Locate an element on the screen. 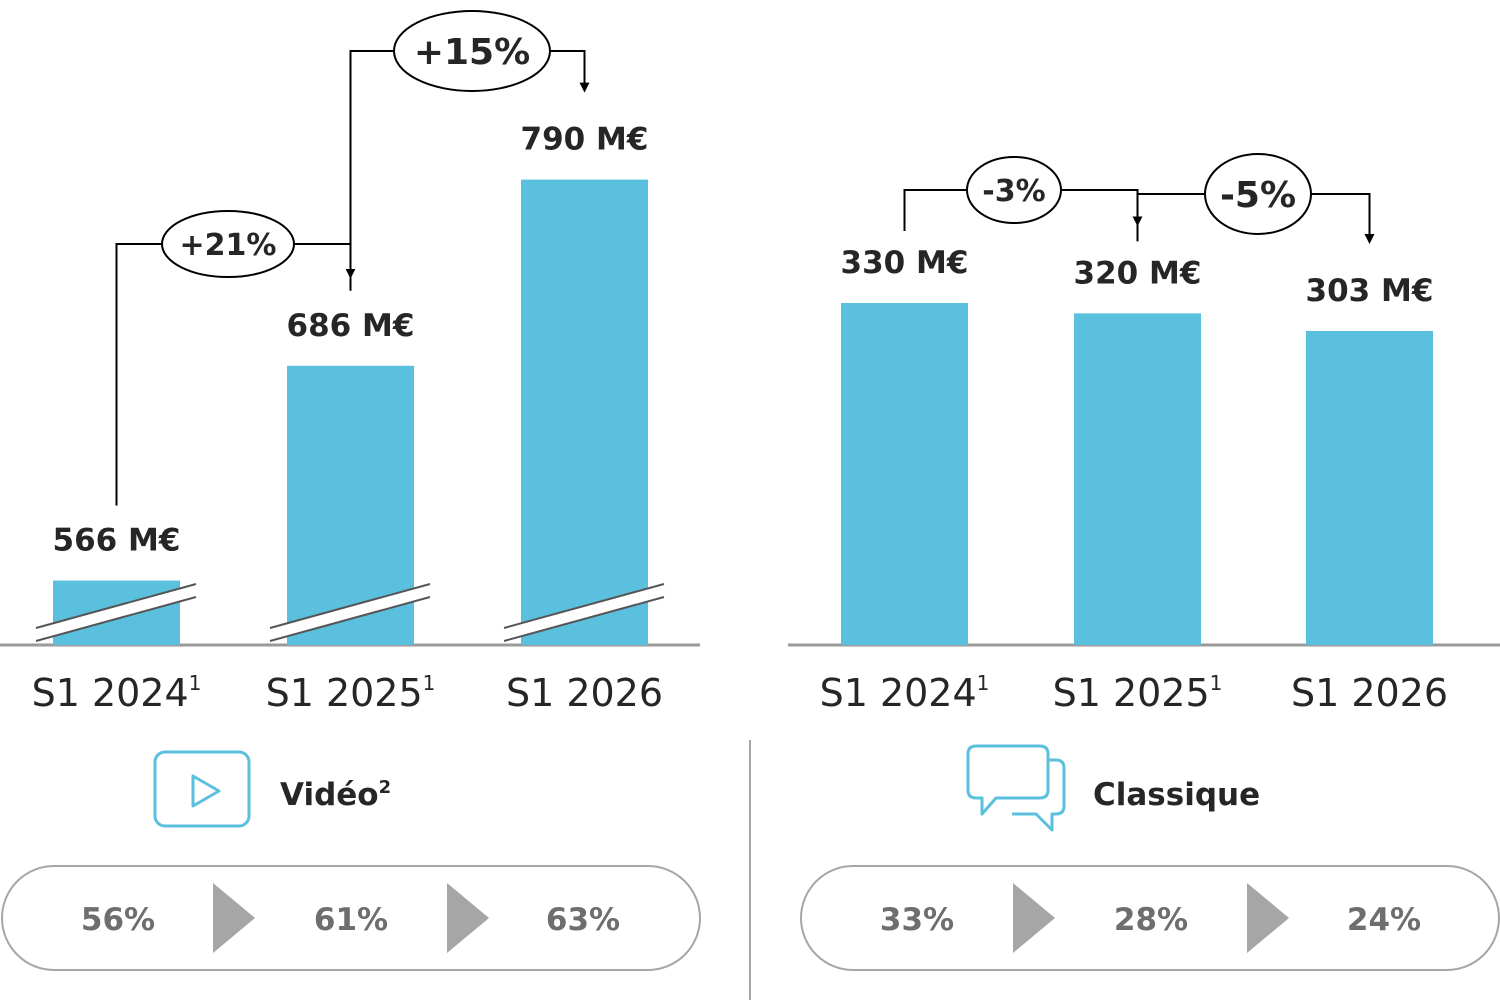 This screenshot has height=1000, width=1500. growth-label: -3% is located at coordinates (1013, 191).